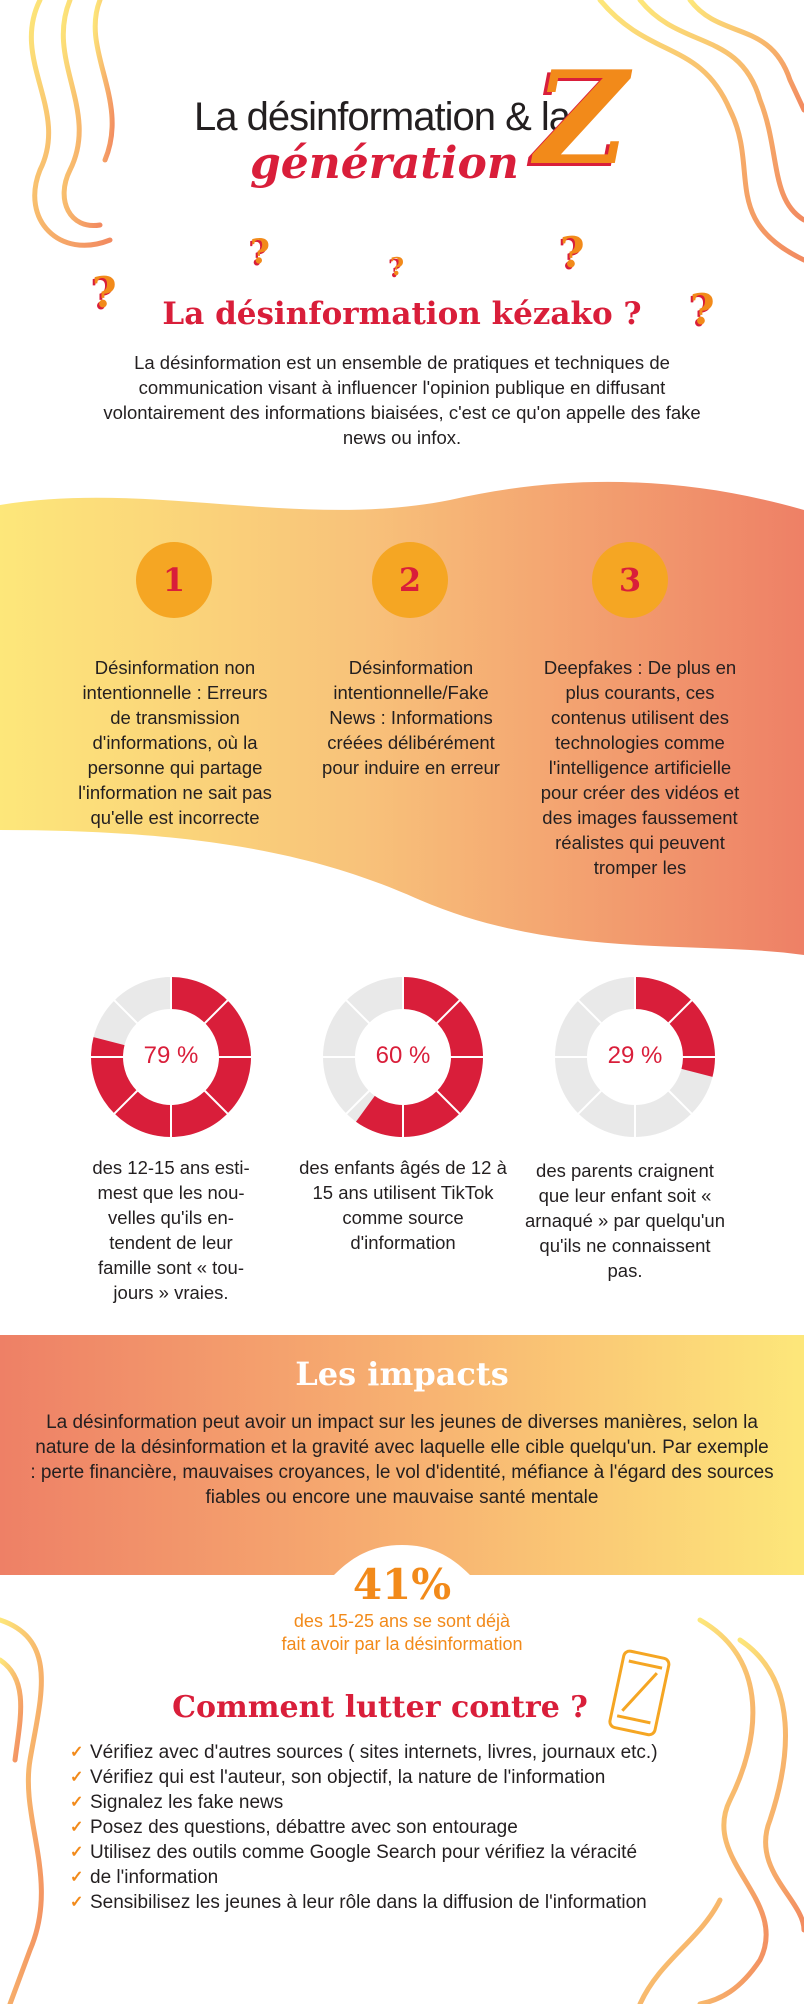  I want to click on title-letter-z: Z, so click(582, 119).